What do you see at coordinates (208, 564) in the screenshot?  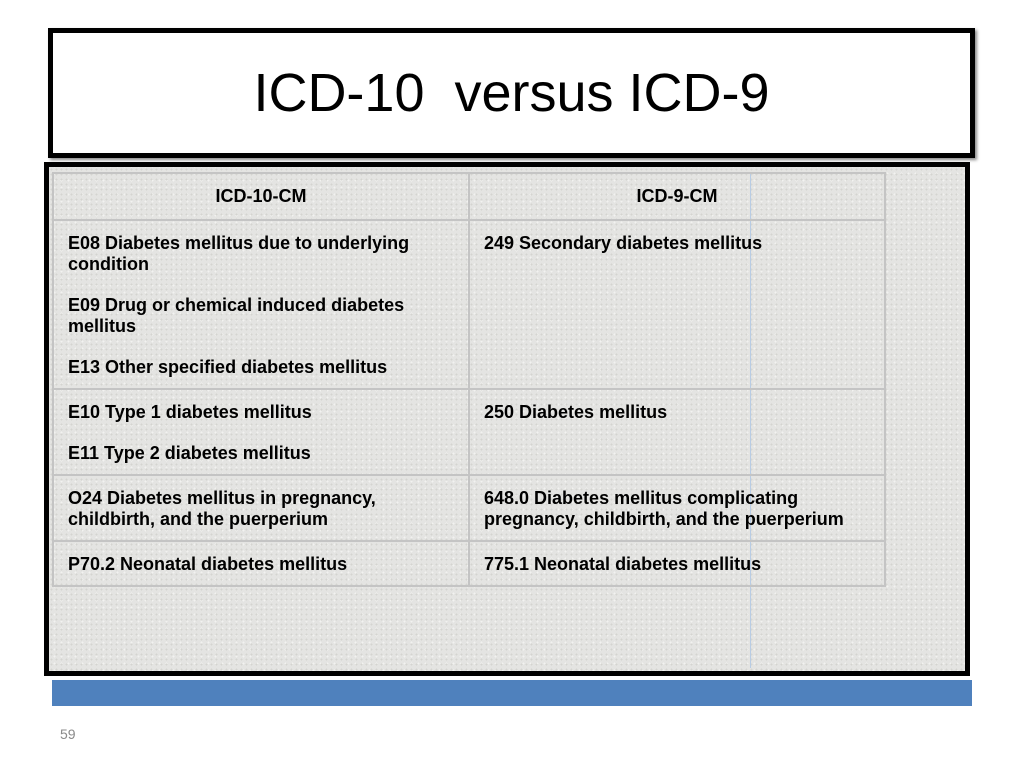 I see `cell-entry: P70.2 Neonatal diabetes mellitus` at bounding box center [208, 564].